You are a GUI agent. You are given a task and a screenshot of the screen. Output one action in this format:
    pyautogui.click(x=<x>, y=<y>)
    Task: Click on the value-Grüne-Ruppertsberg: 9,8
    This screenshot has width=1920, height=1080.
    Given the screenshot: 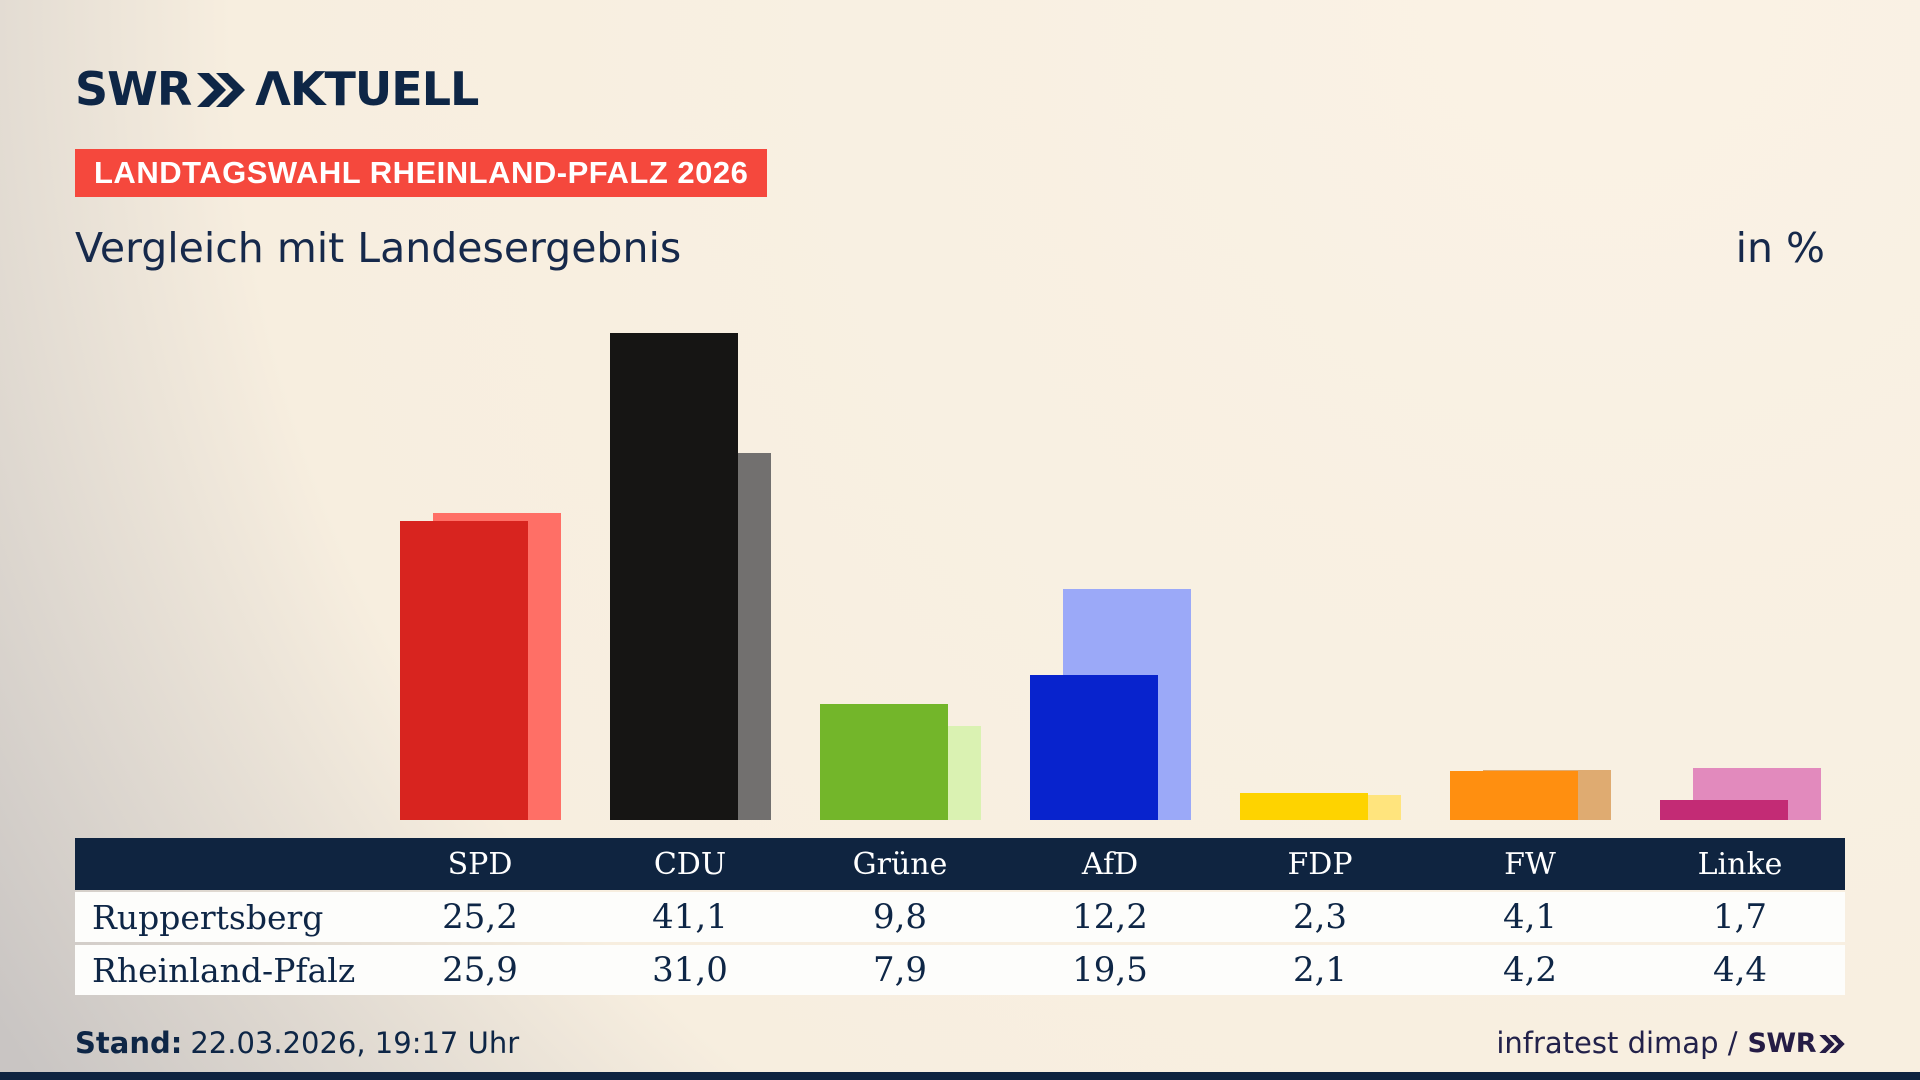 What is the action you would take?
    pyautogui.click(x=900, y=917)
    